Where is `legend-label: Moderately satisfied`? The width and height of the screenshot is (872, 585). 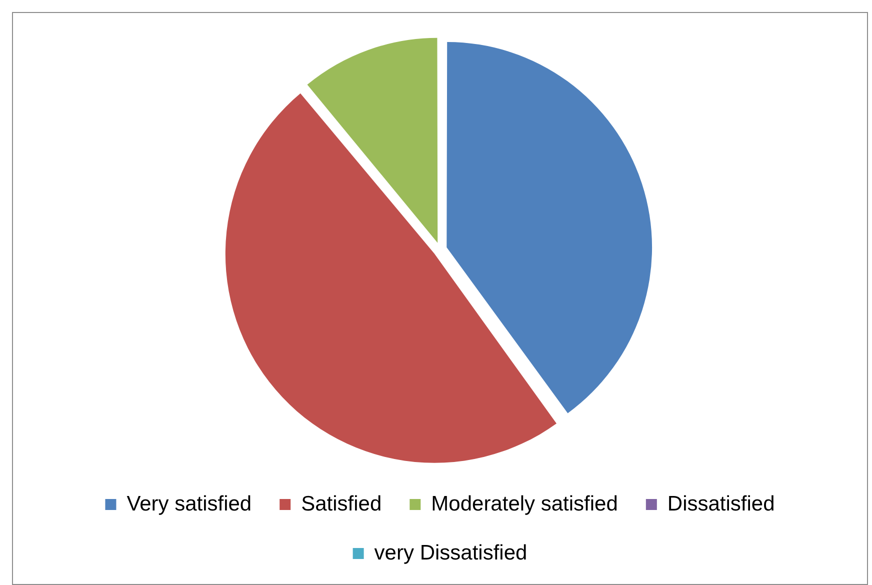 legend-label: Moderately satisfied is located at coordinates (524, 504).